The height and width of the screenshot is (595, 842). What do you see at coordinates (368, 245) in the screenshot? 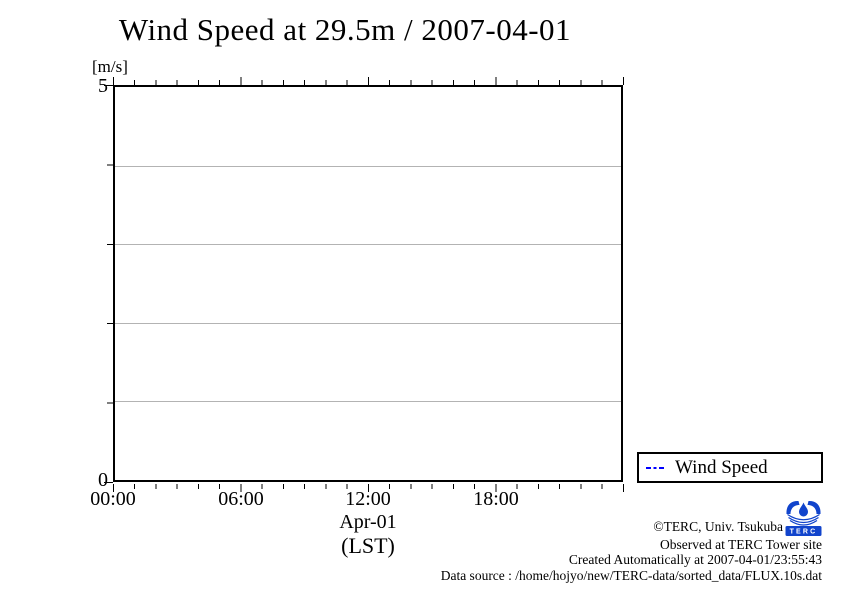
I see `gridline-y3` at bounding box center [368, 245].